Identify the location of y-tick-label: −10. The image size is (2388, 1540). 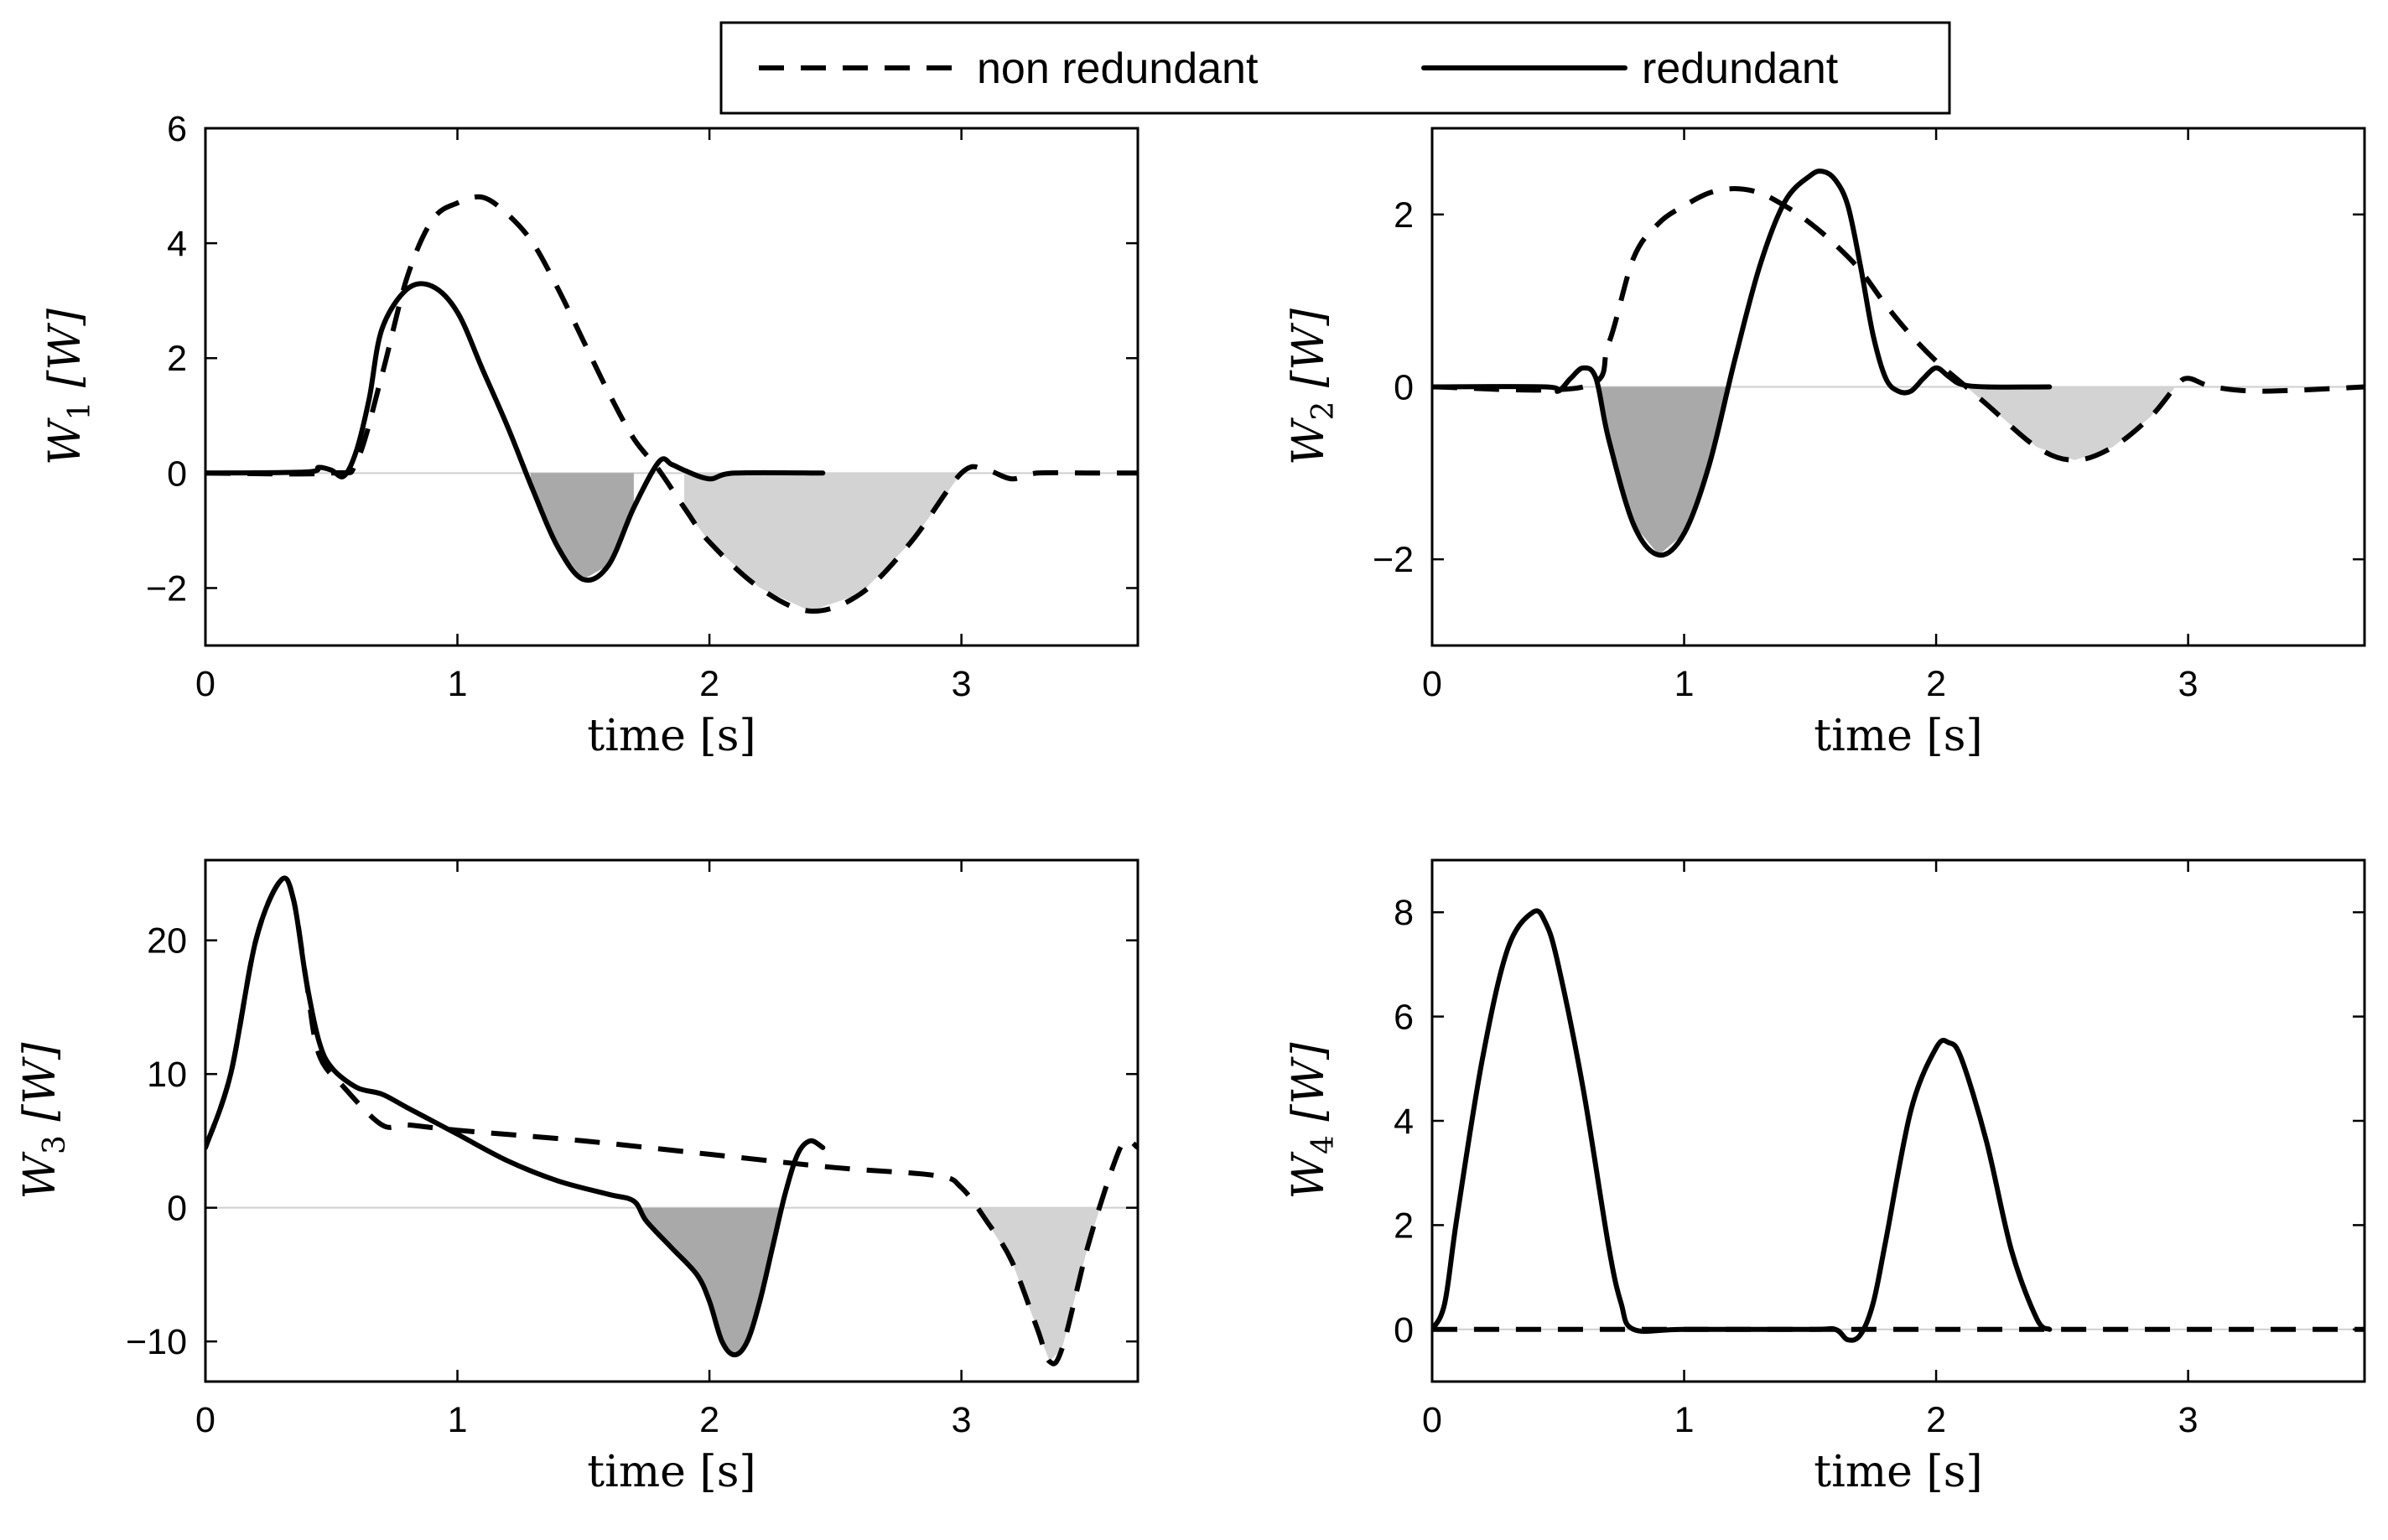
(156, 1342).